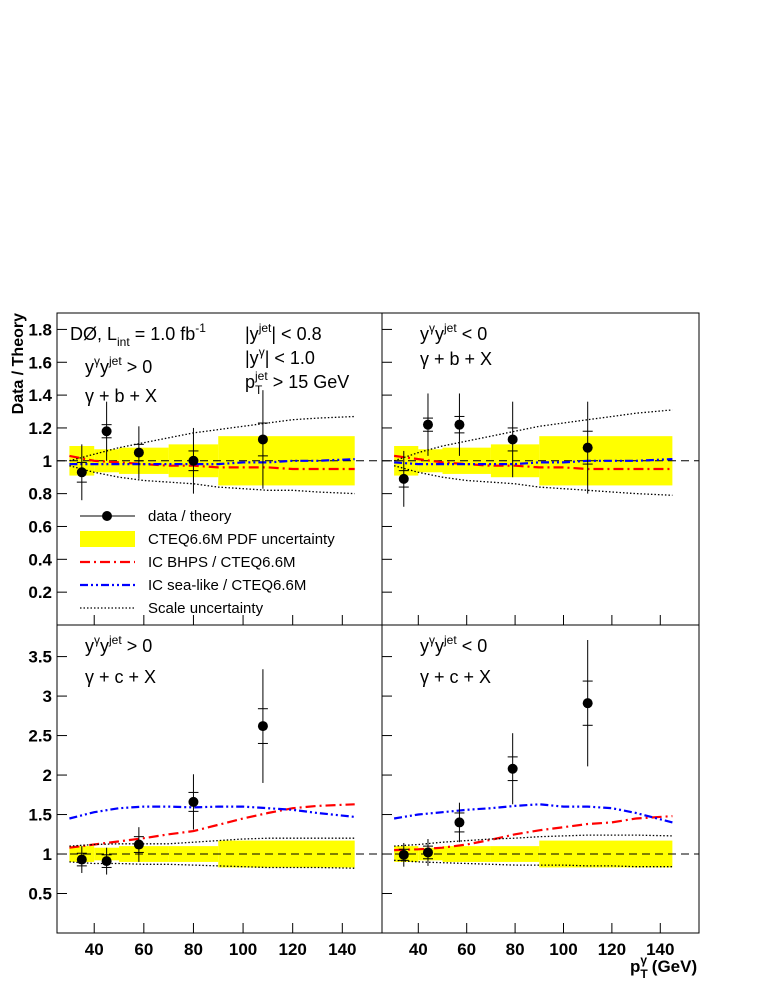 The width and height of the screenshot is (764, 989). I want to click on y-tick-label: 1, so click(47, 854).